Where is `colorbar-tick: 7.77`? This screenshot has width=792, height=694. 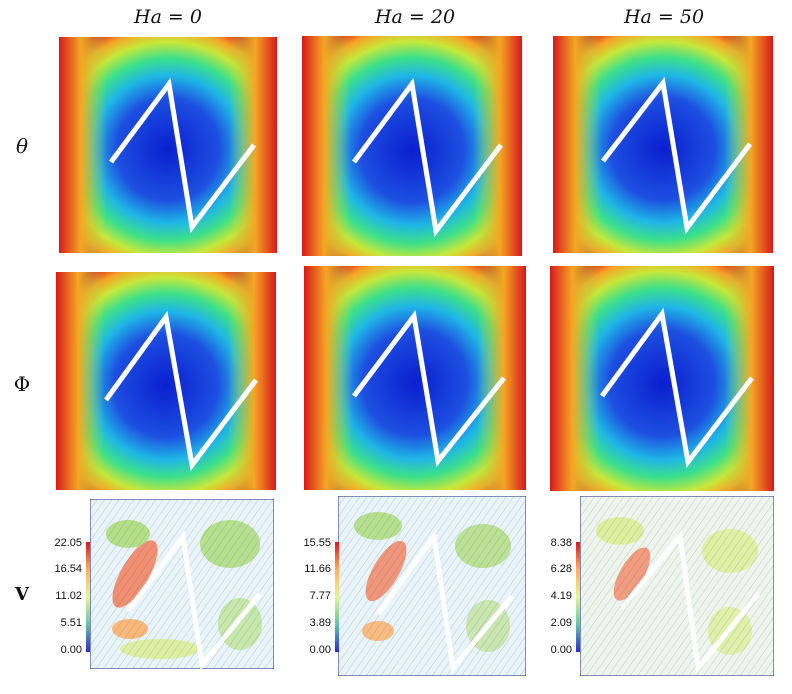
colorbar-tick: 7.77 is located at coordinates (320, 596).